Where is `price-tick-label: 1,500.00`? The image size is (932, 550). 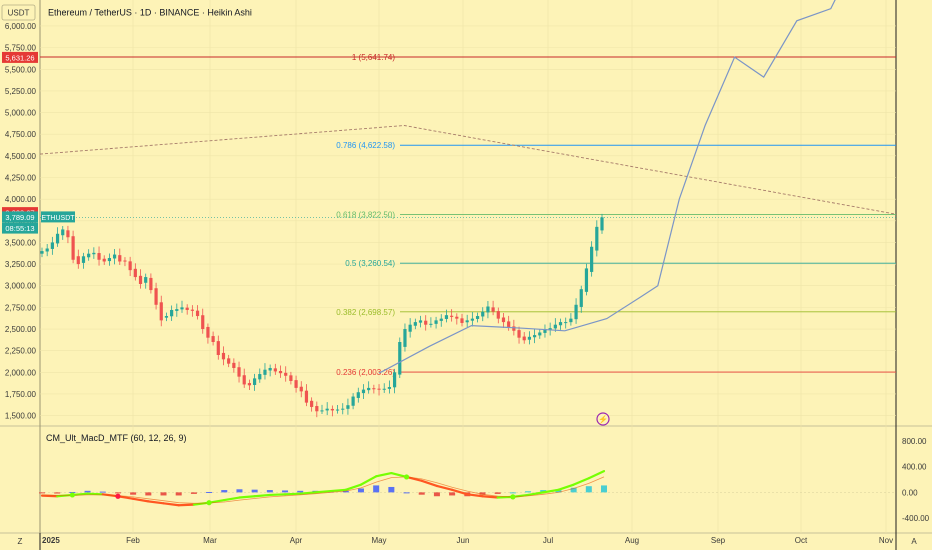
price-tick-label: 1,500.00 is located at coordinates (21, 416).